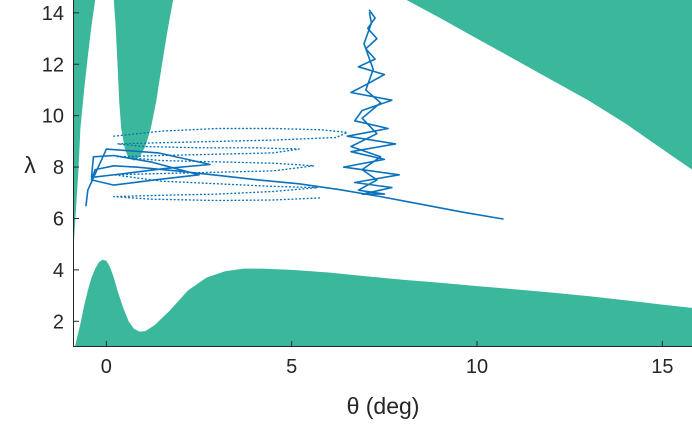  What do you see at coordinates (371, 102) in the screenshot?
I see `series-1-solid` at bounding box center [371, 102].